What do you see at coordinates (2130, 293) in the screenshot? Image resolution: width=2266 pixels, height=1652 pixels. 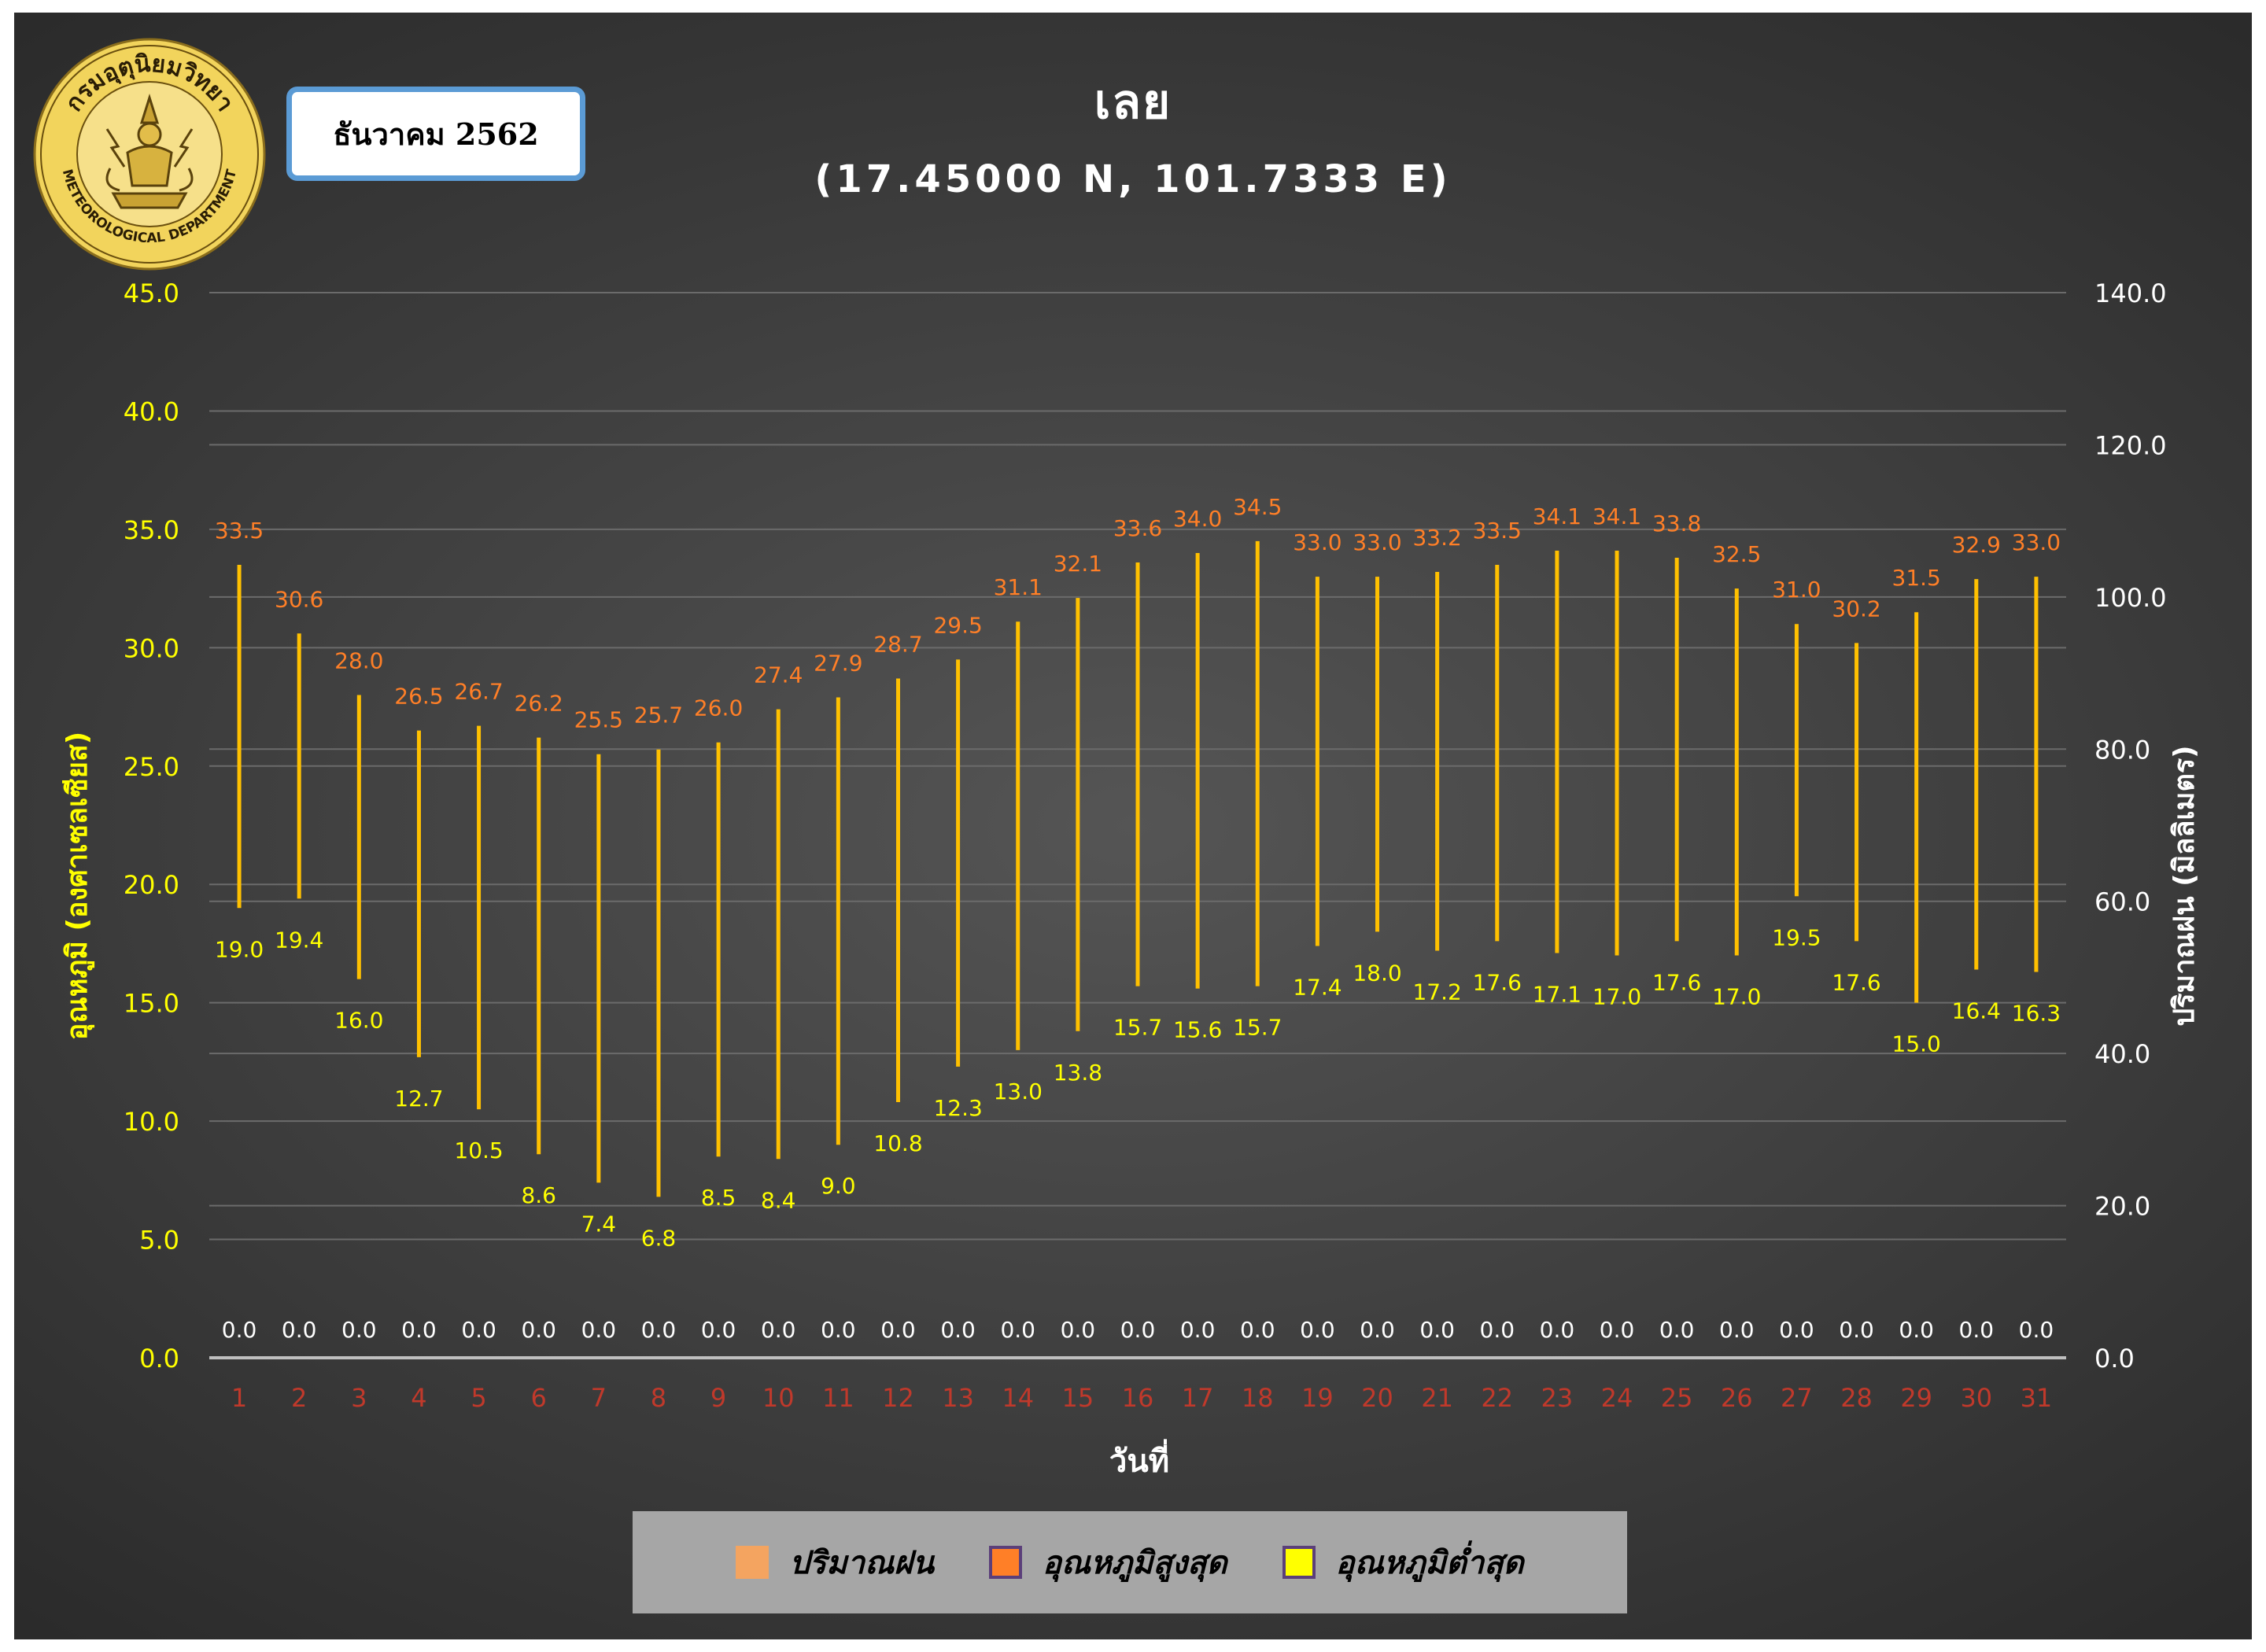 I see `y-right-tick-label: 140.0` at bounding box center [2130, 293].